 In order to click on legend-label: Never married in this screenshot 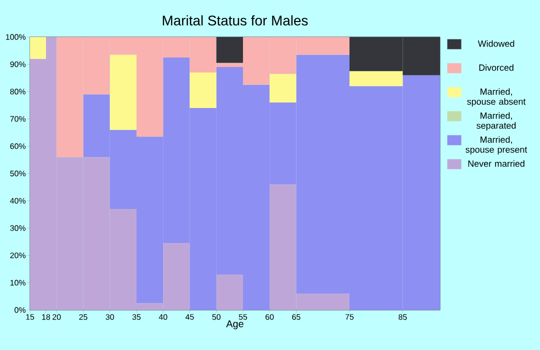, I will do `click(496, 163)`.